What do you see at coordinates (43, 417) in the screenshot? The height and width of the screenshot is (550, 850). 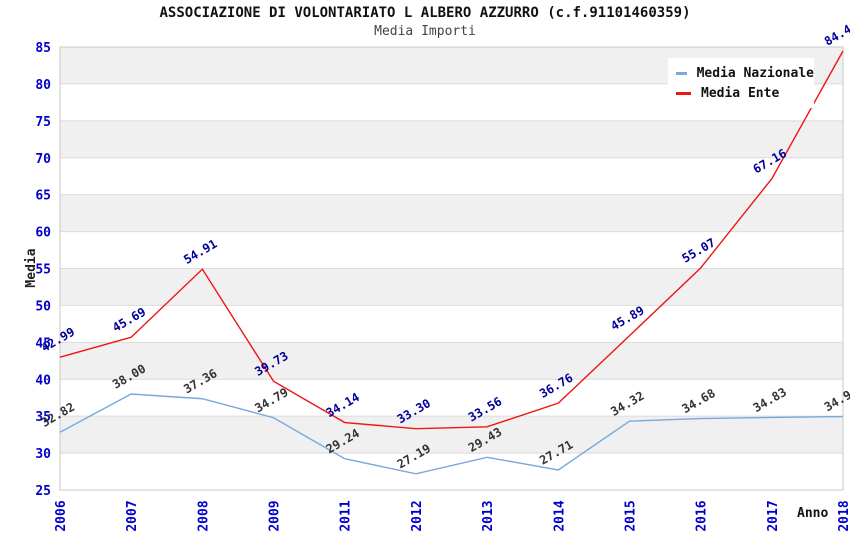 I see `y-tick-label: 35` at bounding box center [43, 417].